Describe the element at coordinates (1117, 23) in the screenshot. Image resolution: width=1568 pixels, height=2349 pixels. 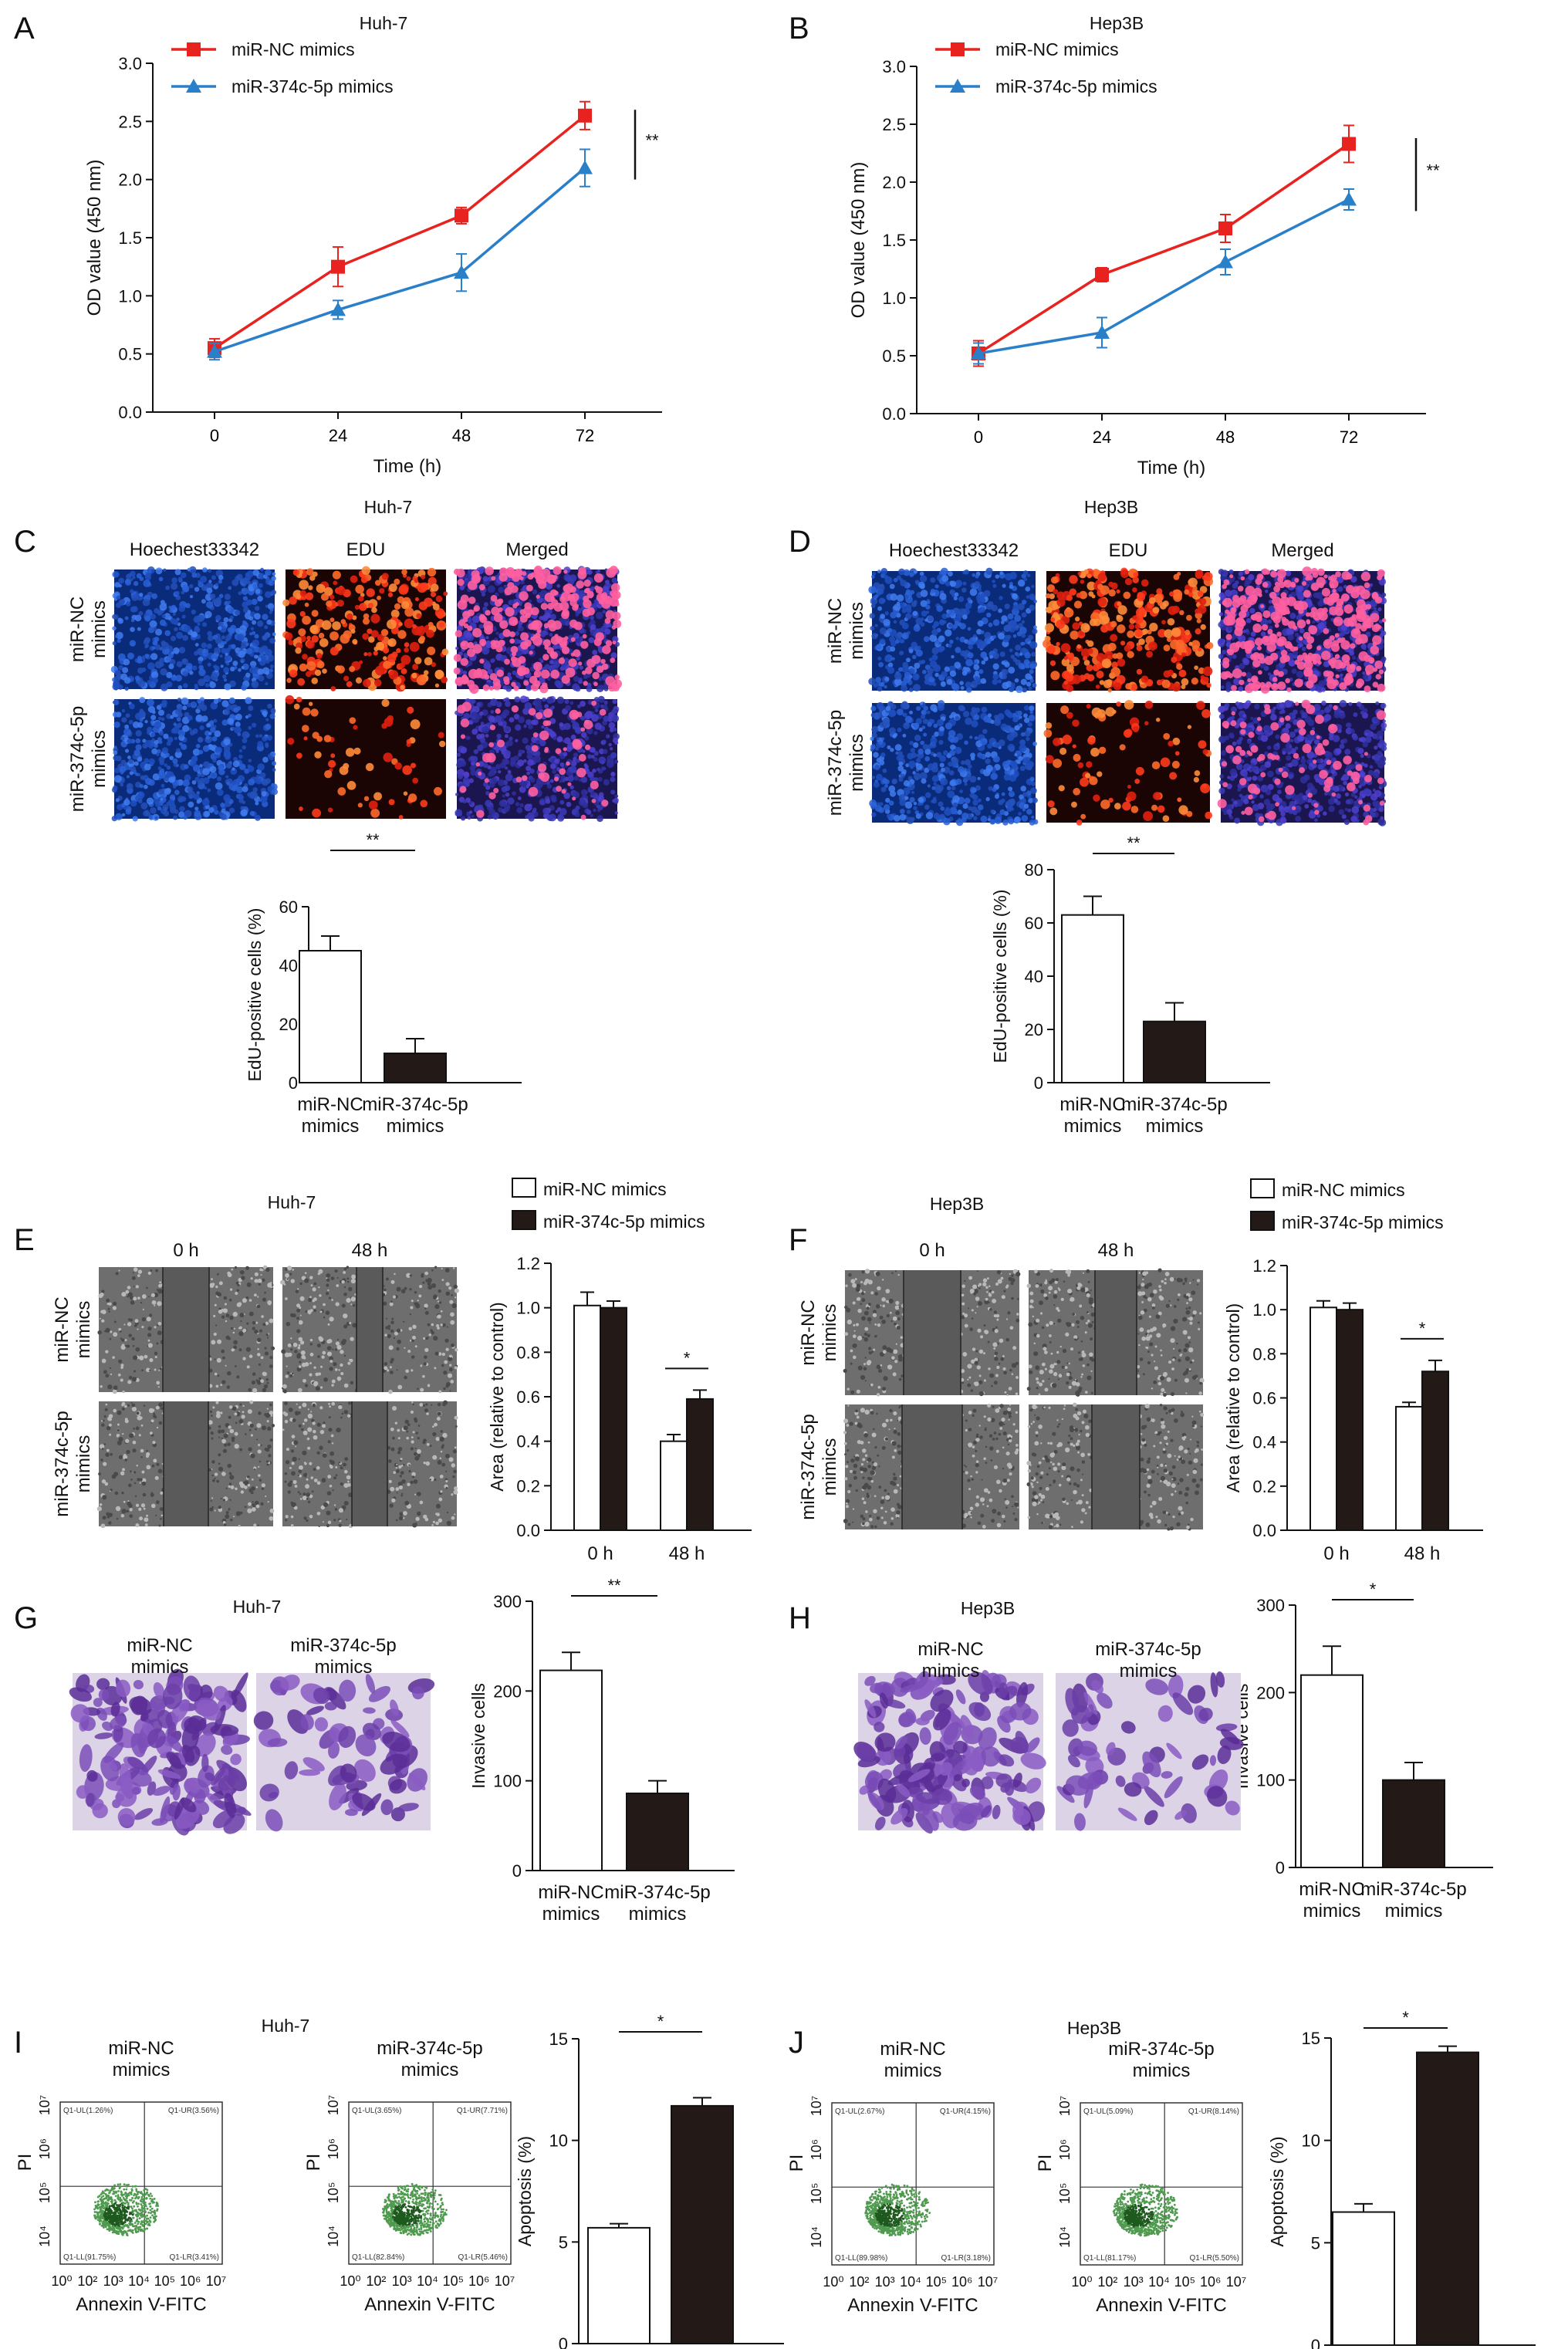
I see `panel-title-B: Hep3B` at that location.